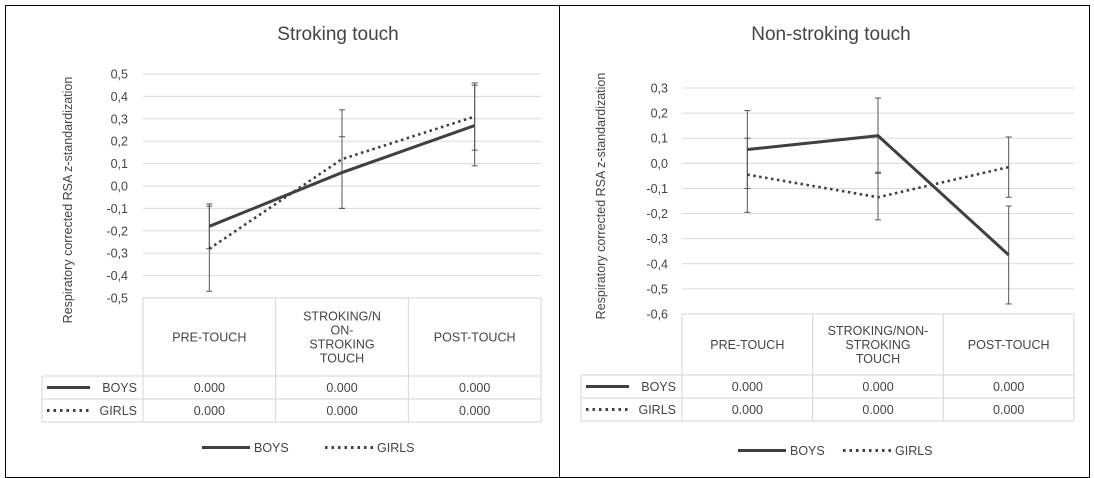  What do you see at coordinates (878, 331) in the screenshot?
I see `category-label: STROKING/NON-` at bounding box center [878, 331].